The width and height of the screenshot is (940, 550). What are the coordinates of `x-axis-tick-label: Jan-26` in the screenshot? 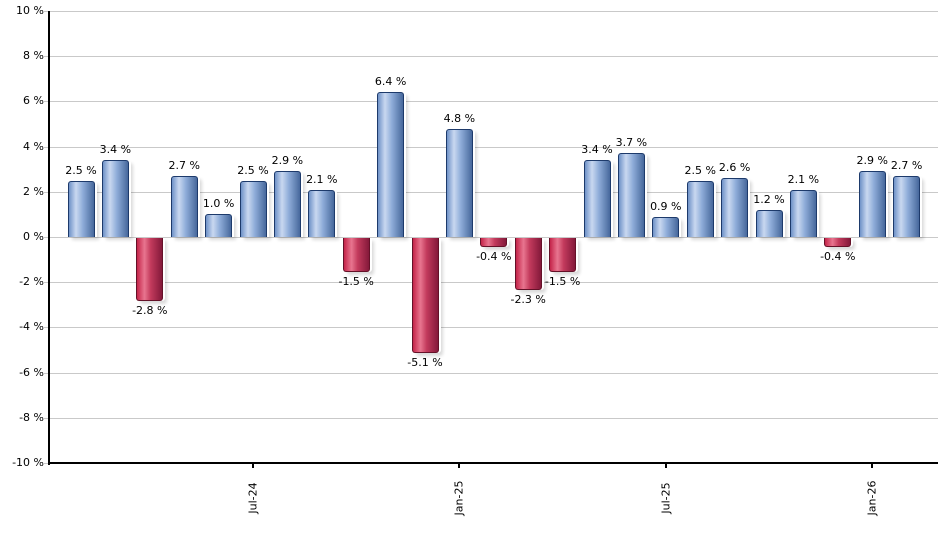 It's located at (872, 498).